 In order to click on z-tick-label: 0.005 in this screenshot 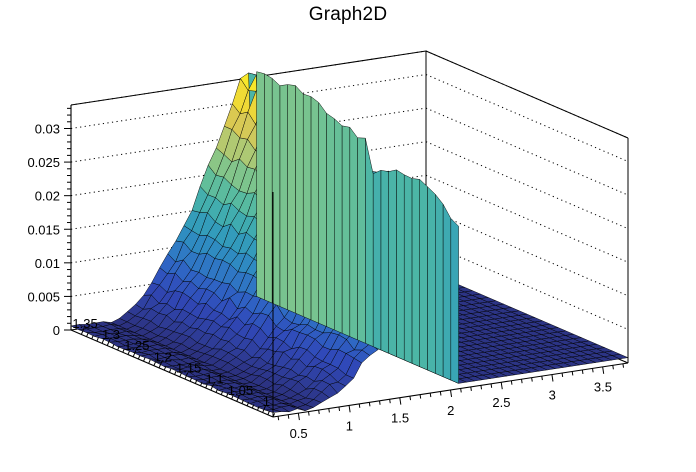, I will do `click(43, 296)`.